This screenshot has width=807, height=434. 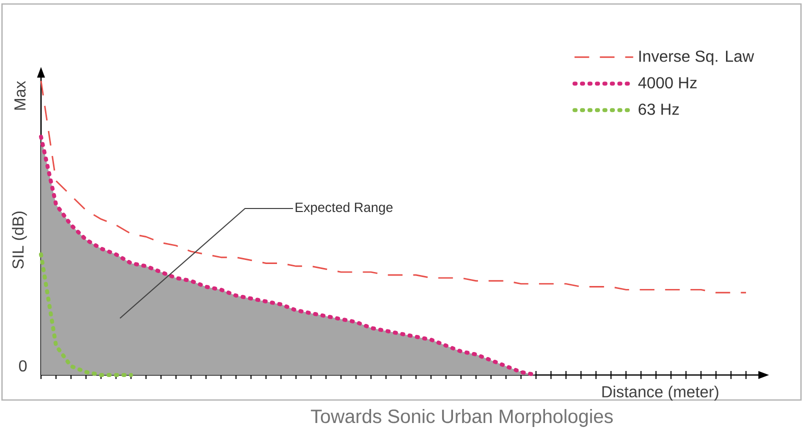 What do you see at coordinates (696, 58) in the screenshot?
I see `legend-label: Inverse Sq. Law` at bounding box center [696, 58].